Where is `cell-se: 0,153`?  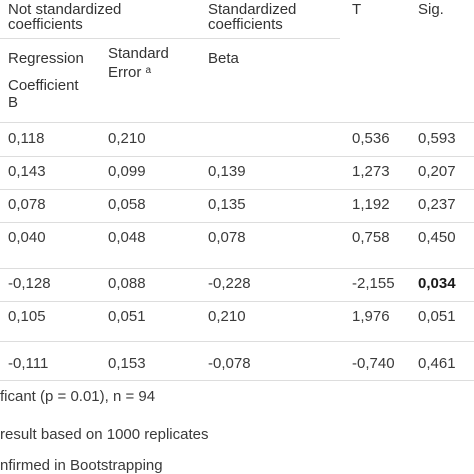 cell-se: 0,153 is located at coordinates (127, 363).